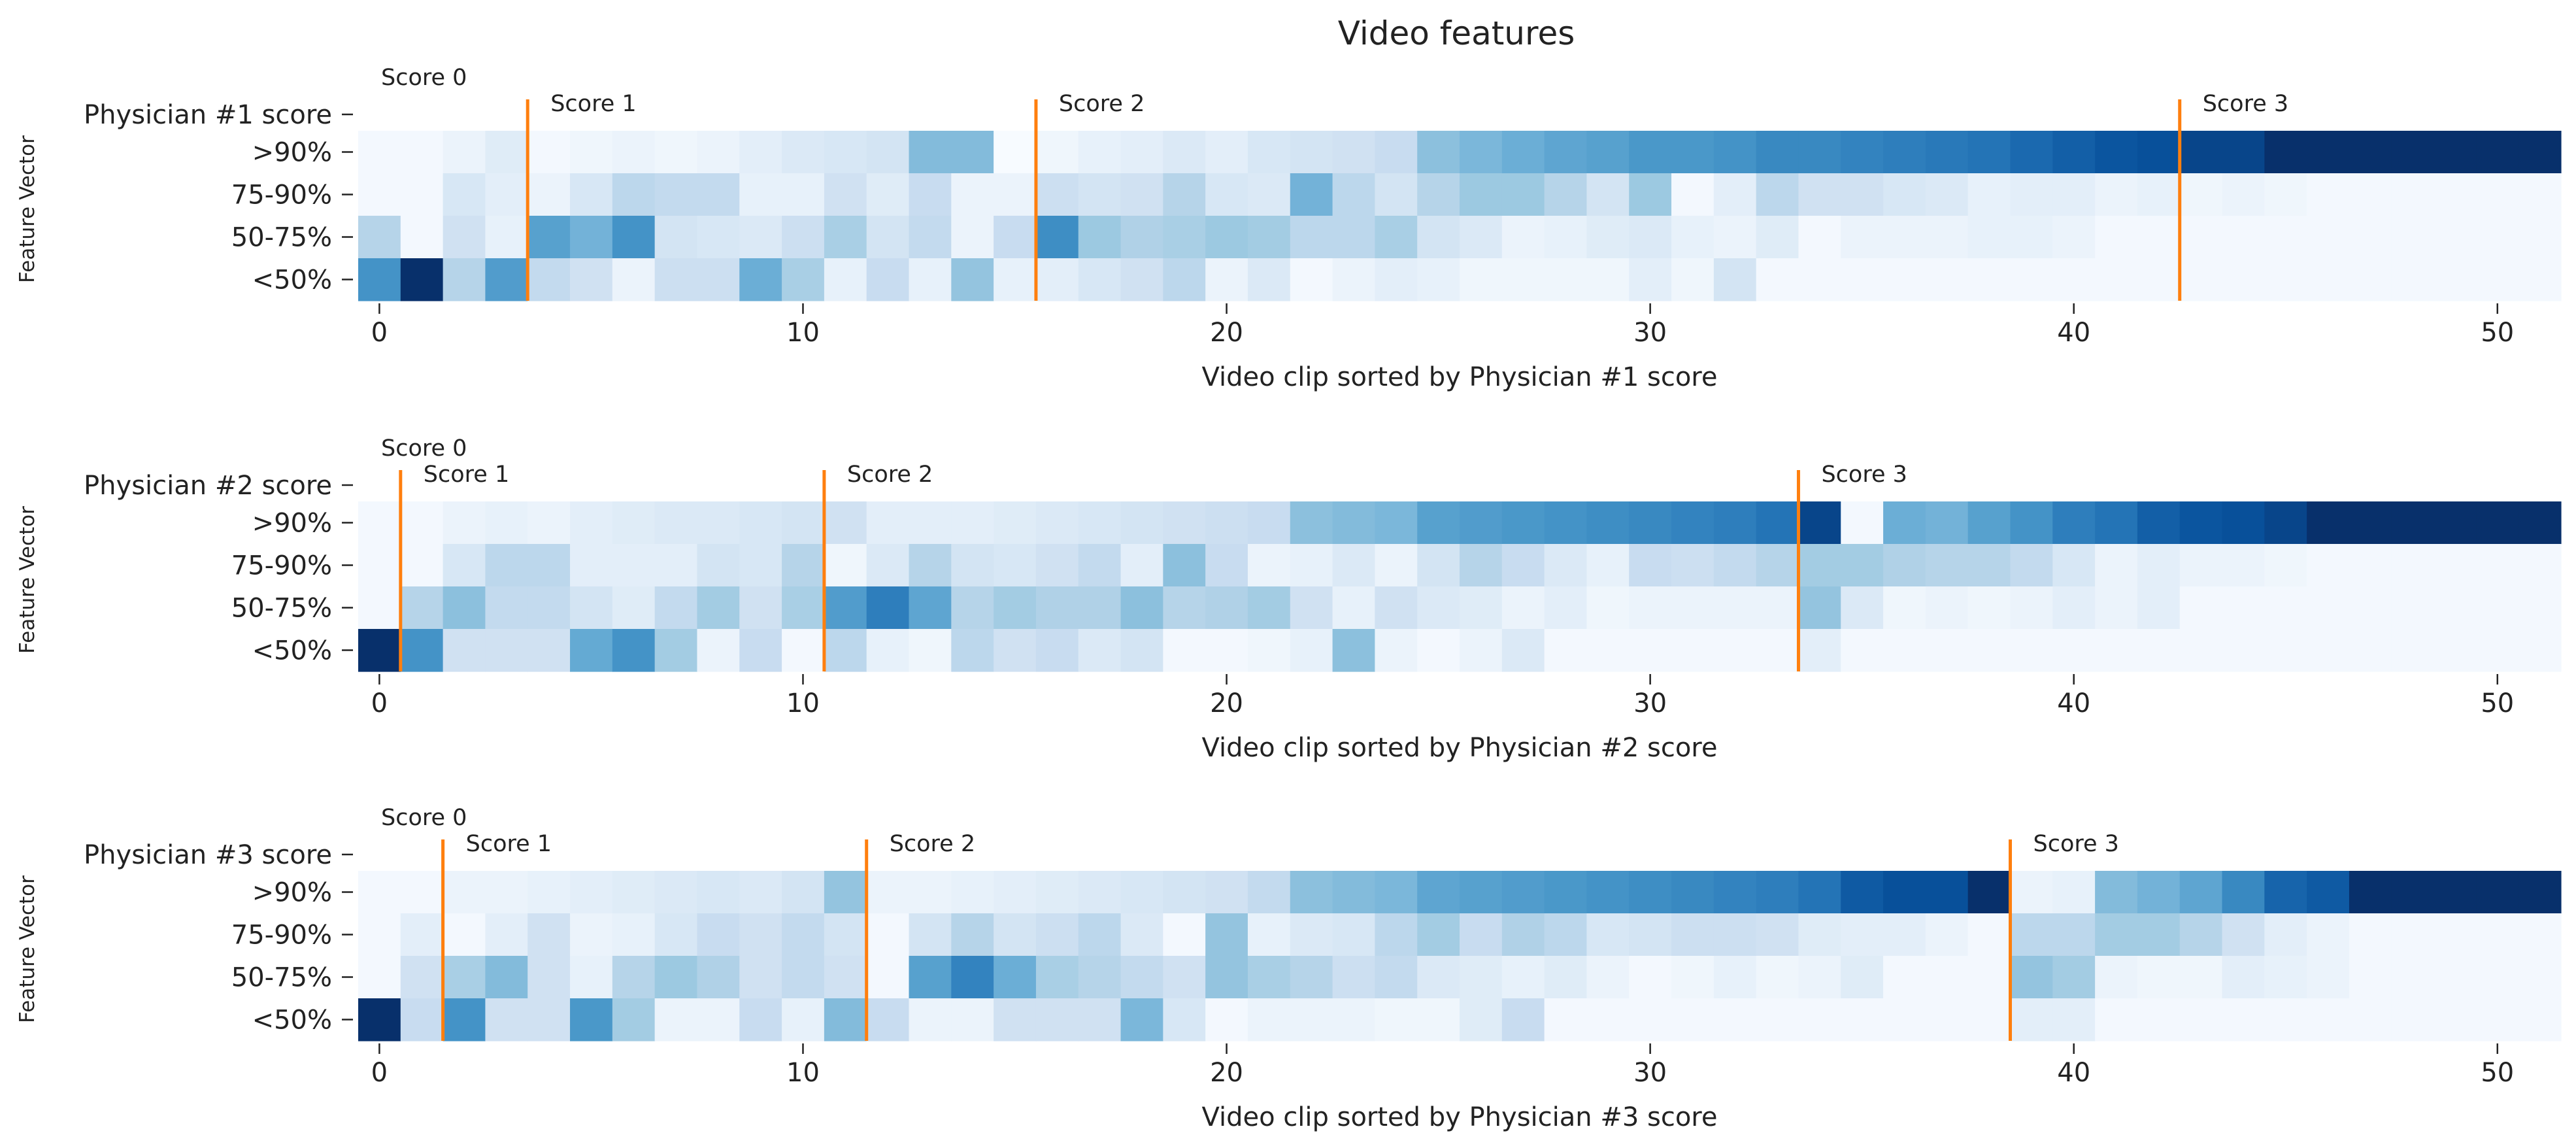 This screenshot has height=1133, width=2576. What do you see at coordinates (1457, 33) in the screenshot?
I see `chart-title: Video features` at bounding box center [1457, 33].